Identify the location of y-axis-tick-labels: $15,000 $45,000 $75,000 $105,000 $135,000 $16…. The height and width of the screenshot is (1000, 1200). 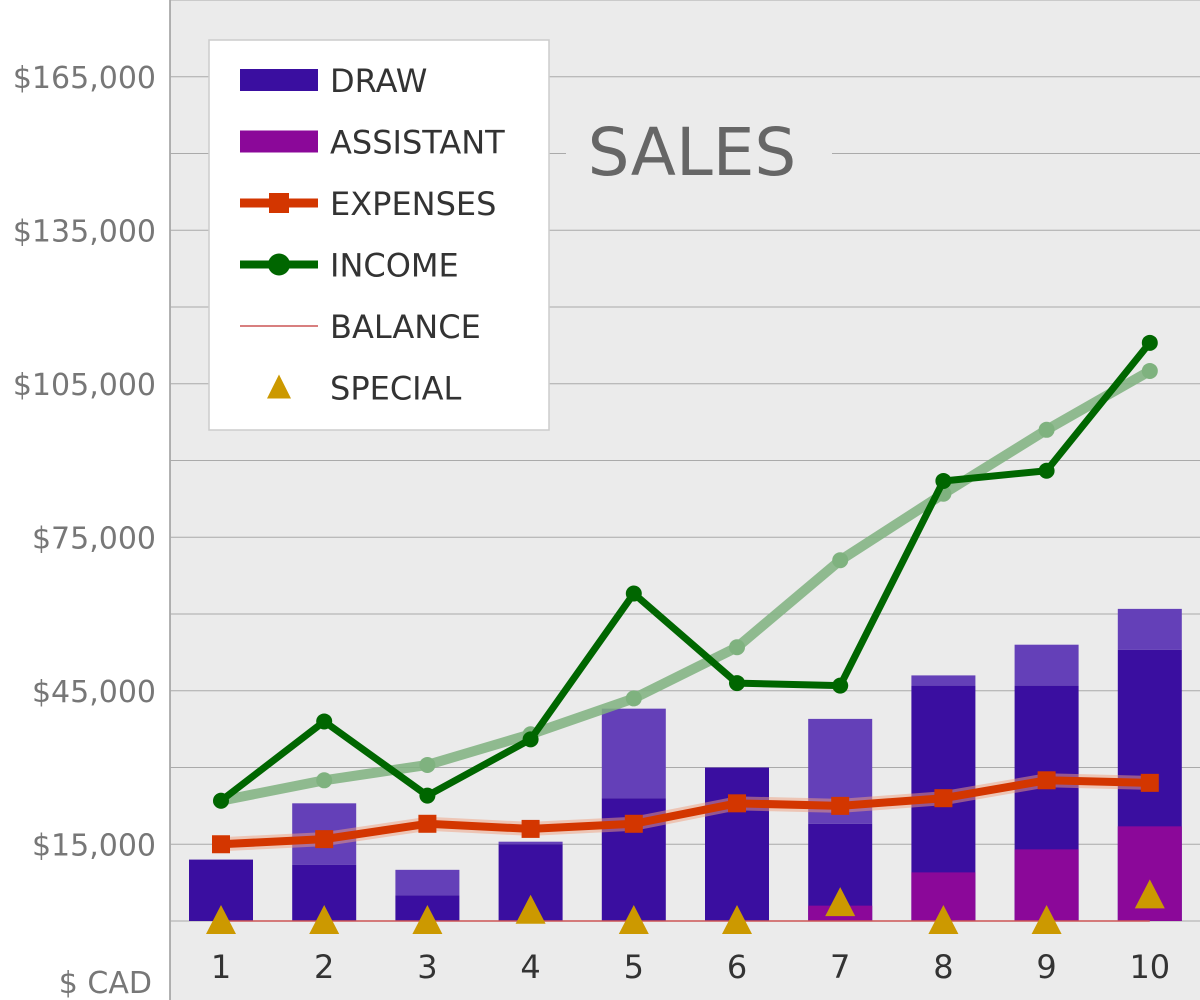
(84, 462).